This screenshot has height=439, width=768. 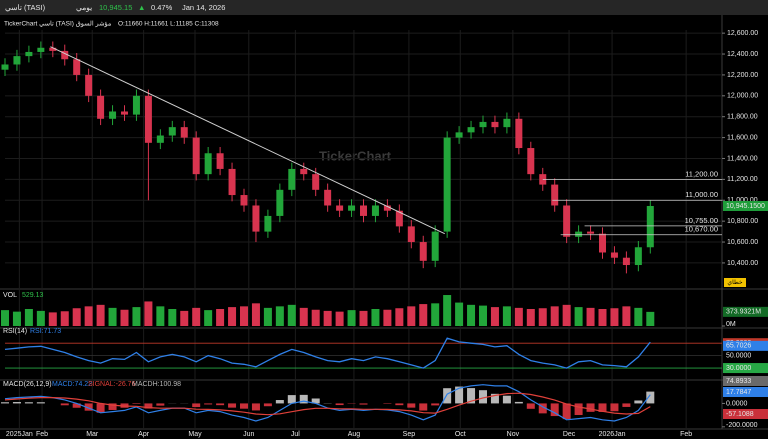 What do you see at coordinates (738, 368) in the screenshot?
I see `rsi-tick-label: 30.0000` at bounding box center [738, 368].